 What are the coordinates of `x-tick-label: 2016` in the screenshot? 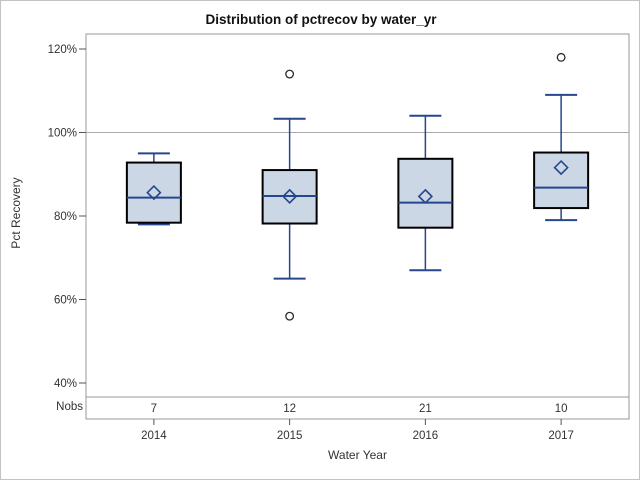 It's located at (426, 436).